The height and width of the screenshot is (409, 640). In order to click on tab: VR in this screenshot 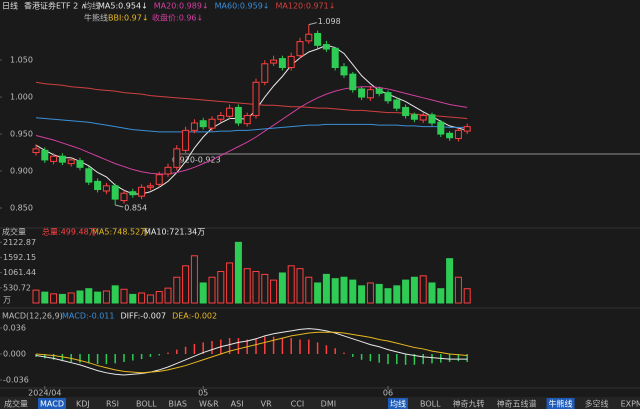, I will do `click(266, 404)`.